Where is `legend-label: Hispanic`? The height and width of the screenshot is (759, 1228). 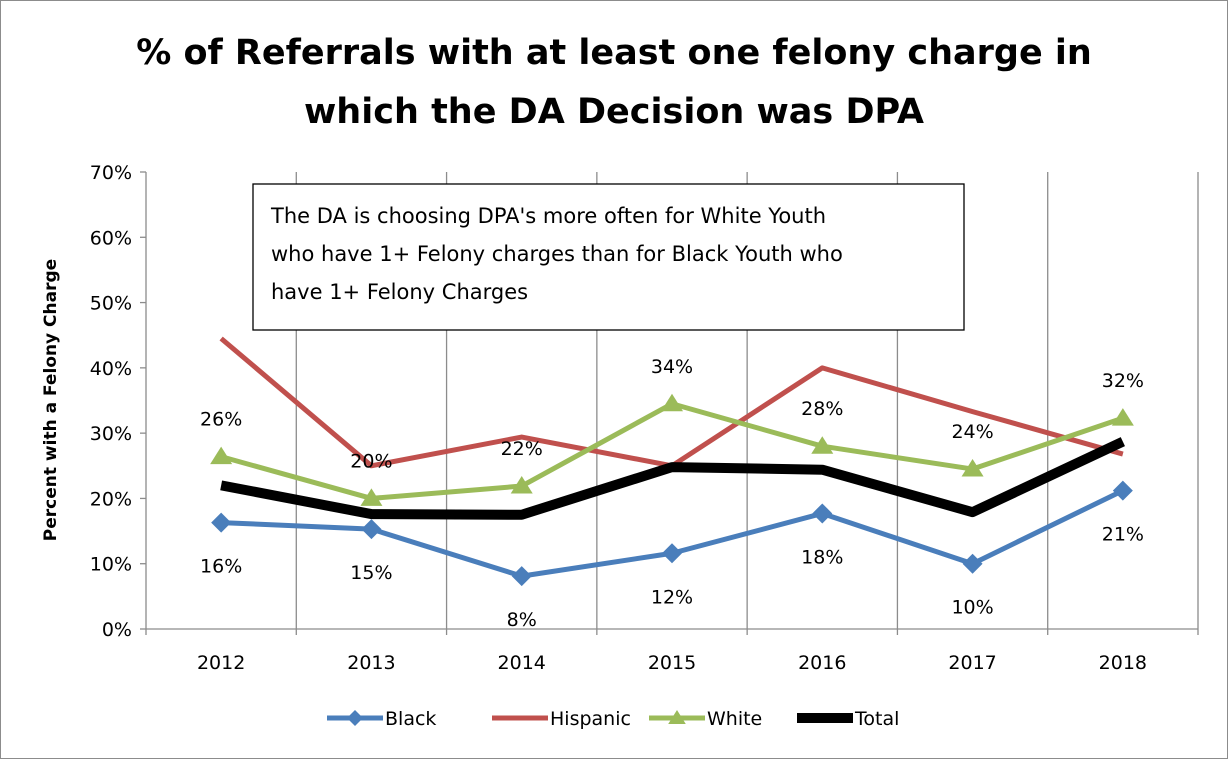
legend-label: Hispanic is located at coordinates (590, 719).